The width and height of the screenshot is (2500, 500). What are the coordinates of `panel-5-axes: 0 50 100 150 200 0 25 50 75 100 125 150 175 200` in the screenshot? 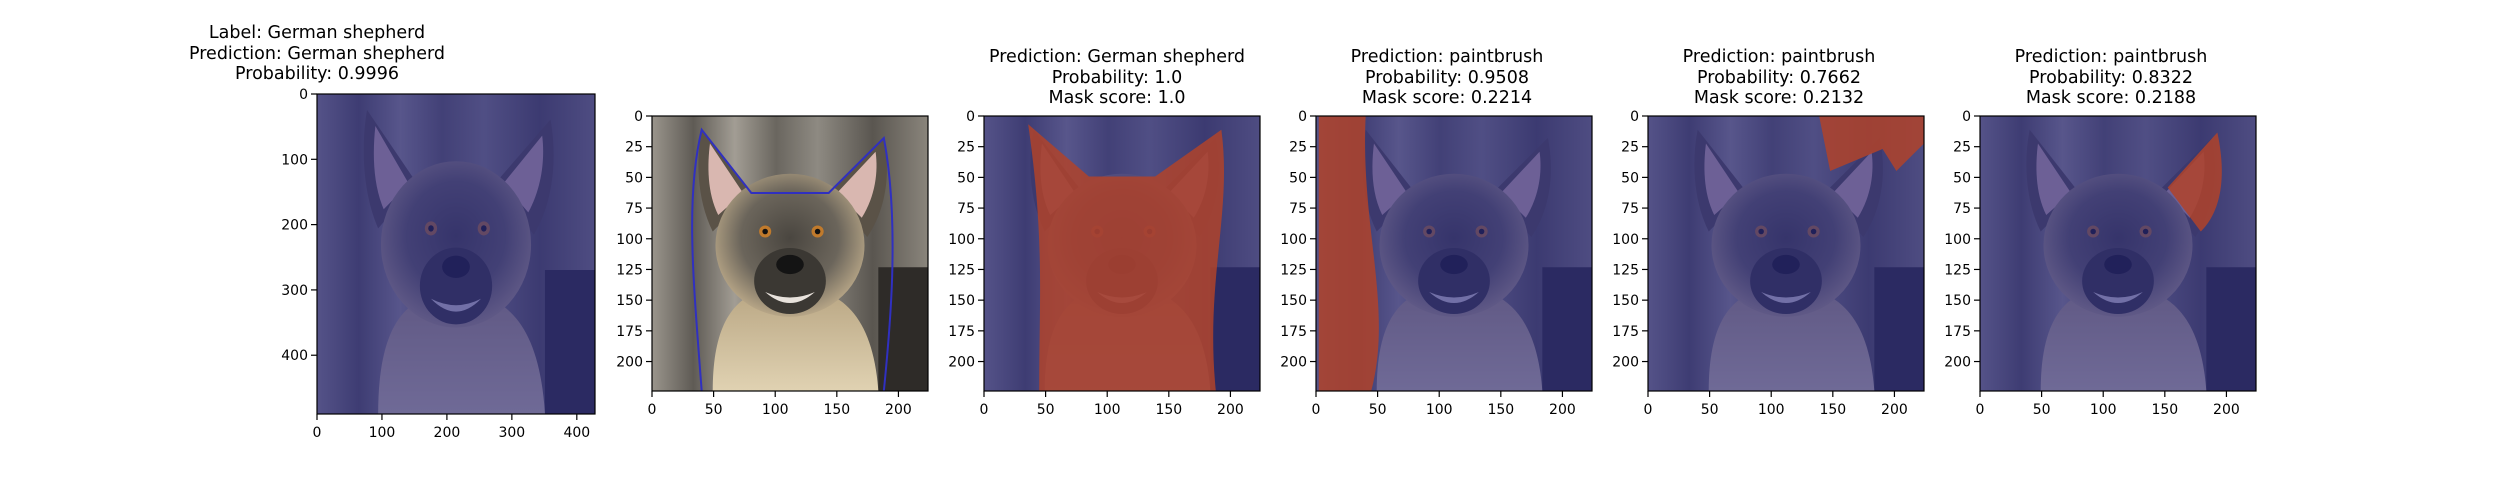 It's located at (1768, 263).